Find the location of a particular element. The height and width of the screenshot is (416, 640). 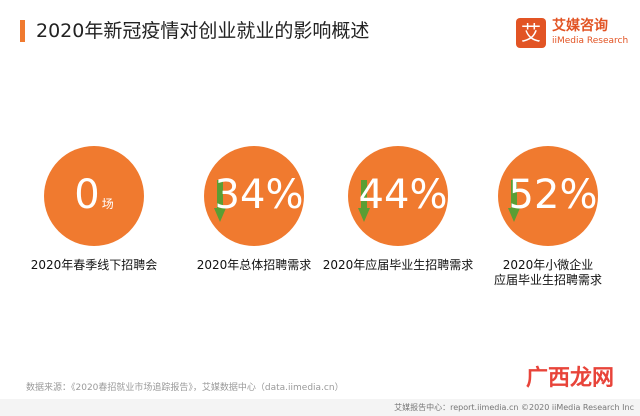

stat-circle: 44% is located at coordinates (398, 196).